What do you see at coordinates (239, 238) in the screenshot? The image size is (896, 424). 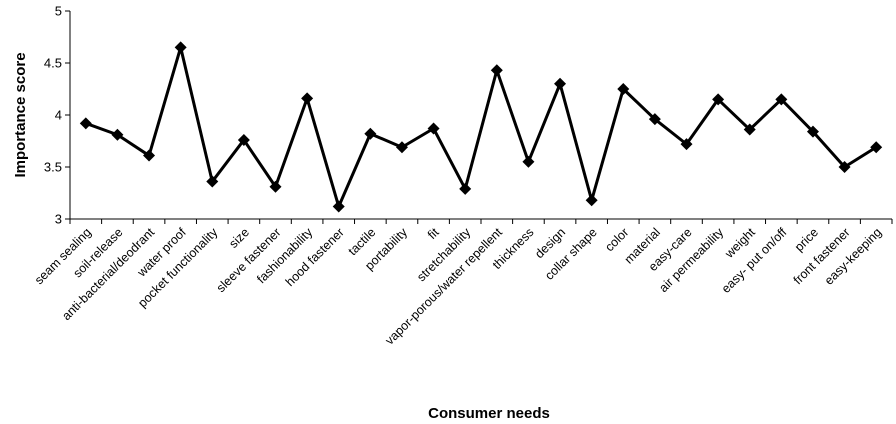 I see `x-tick-label: size` at bounding box center [239, 238].